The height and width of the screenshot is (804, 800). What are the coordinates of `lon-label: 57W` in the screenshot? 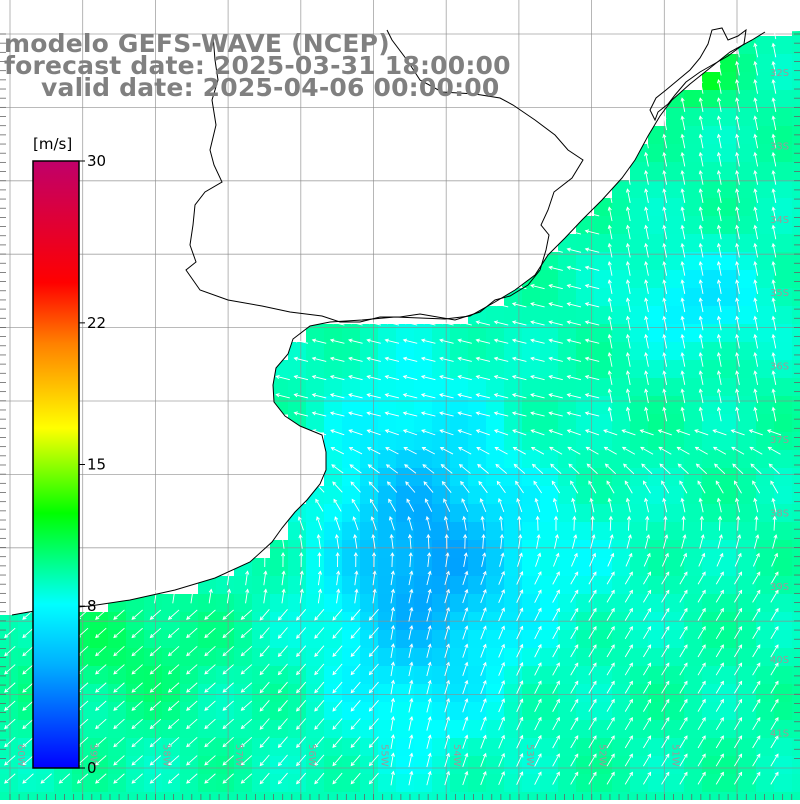 It's located at (238, 755).